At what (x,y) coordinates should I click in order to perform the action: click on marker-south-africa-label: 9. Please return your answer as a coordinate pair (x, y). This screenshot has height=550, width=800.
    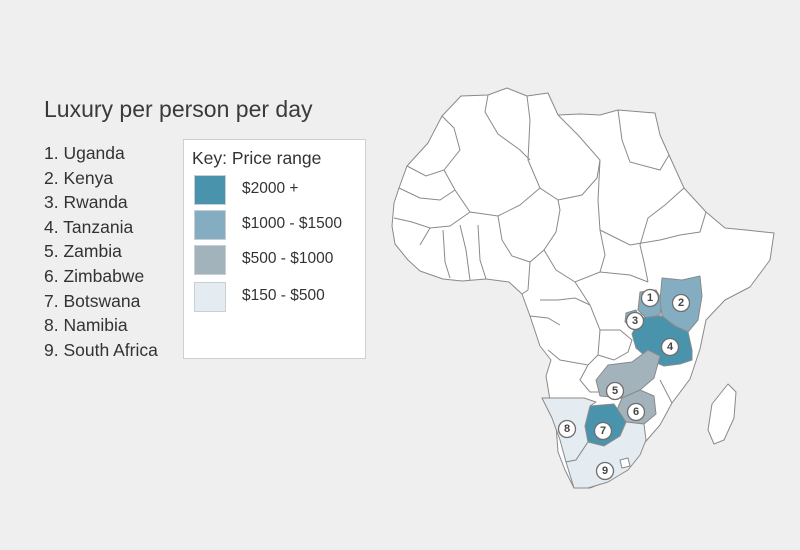
    Looking at the image, I should click on (605, 471).